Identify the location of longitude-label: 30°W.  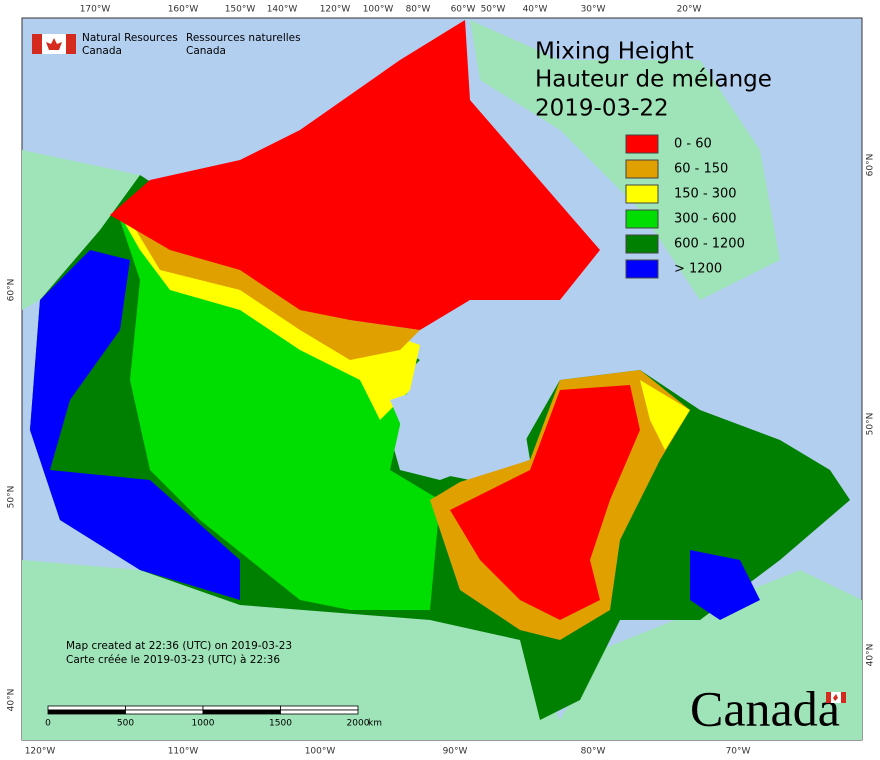
(593, 10).